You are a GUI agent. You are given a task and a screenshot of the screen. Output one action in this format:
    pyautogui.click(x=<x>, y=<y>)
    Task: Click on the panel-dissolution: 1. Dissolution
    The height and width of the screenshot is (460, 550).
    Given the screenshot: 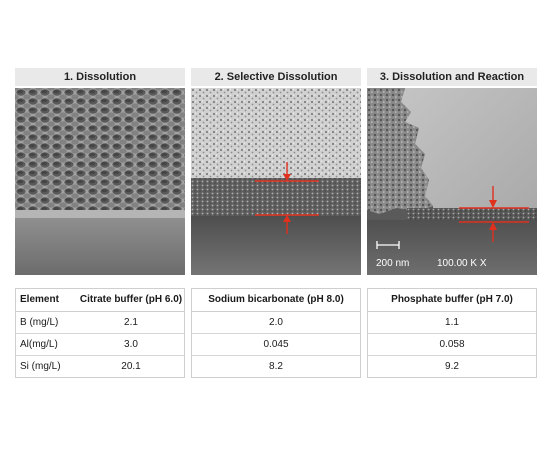 What is the action you would take?
    pyautogui.click(x=100, y=171)
    